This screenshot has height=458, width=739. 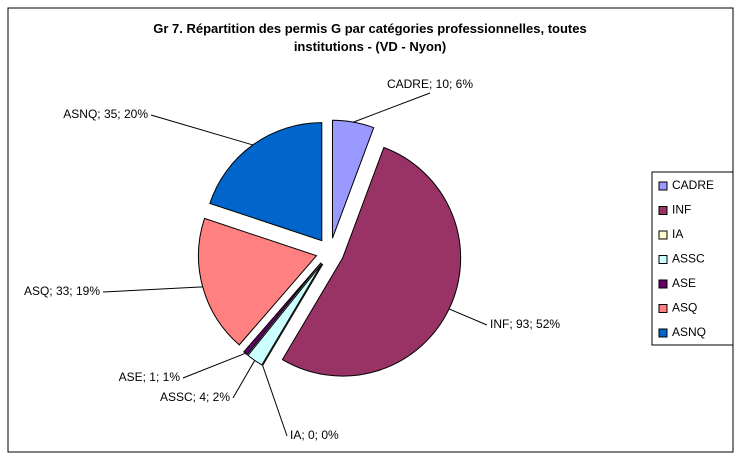 What do you see at coordinates (195, 397) in the screenshot?
I see `data-label: ASSC; 4; 2%` at bounding box center [195, 397].